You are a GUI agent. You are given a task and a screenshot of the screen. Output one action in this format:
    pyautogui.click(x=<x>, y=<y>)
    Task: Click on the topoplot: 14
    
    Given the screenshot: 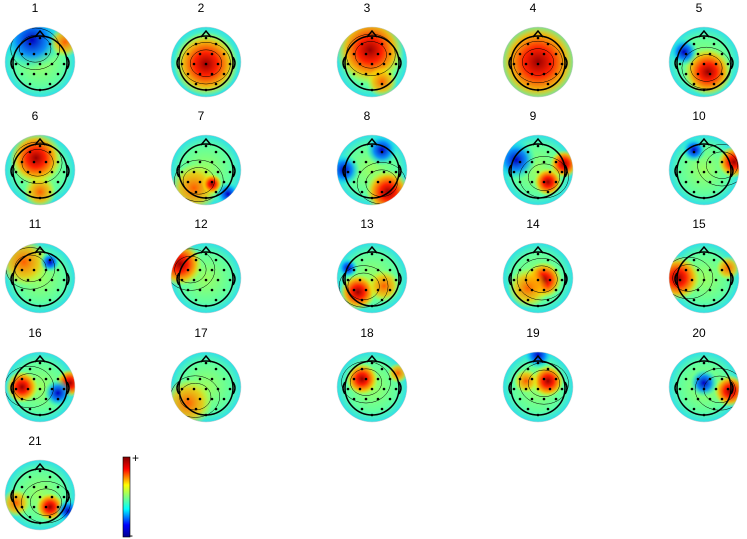 What is the action you would take?
    pyautogui.click(x=538, y=265)
    